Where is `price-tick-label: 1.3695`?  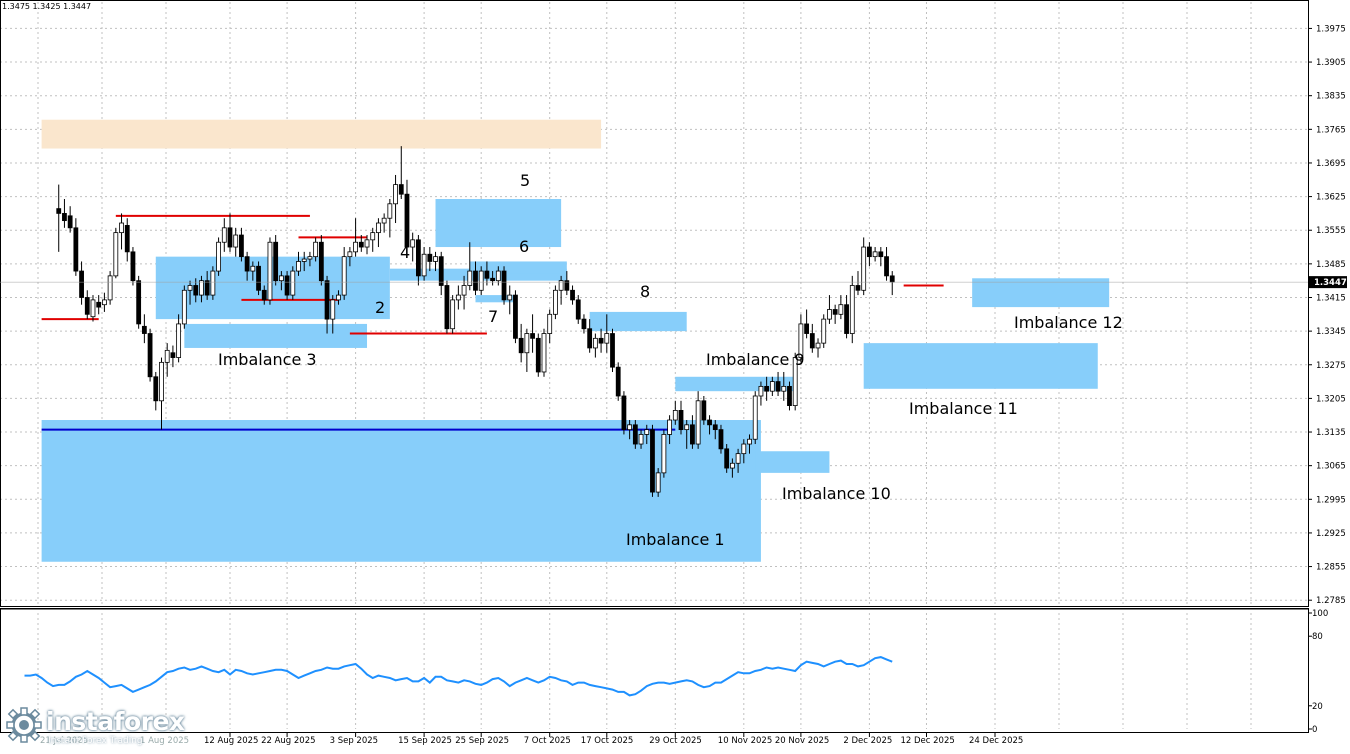 price-tick-label: 1.3695 is located at coordinates (1331, 164).